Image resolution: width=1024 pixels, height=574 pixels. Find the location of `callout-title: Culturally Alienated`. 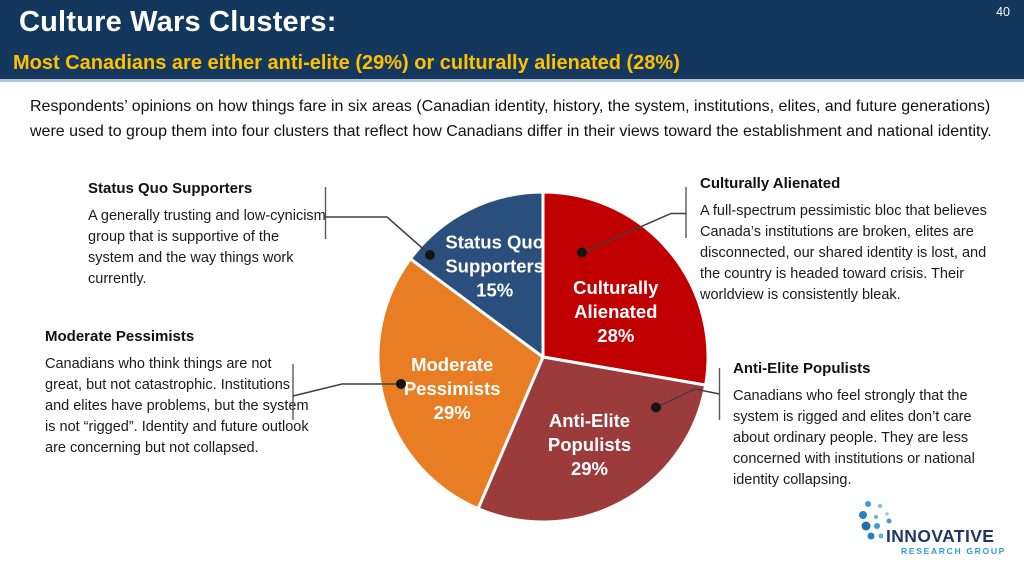

callout-title: Culturally Alienated is located at coordinates (770, 183).